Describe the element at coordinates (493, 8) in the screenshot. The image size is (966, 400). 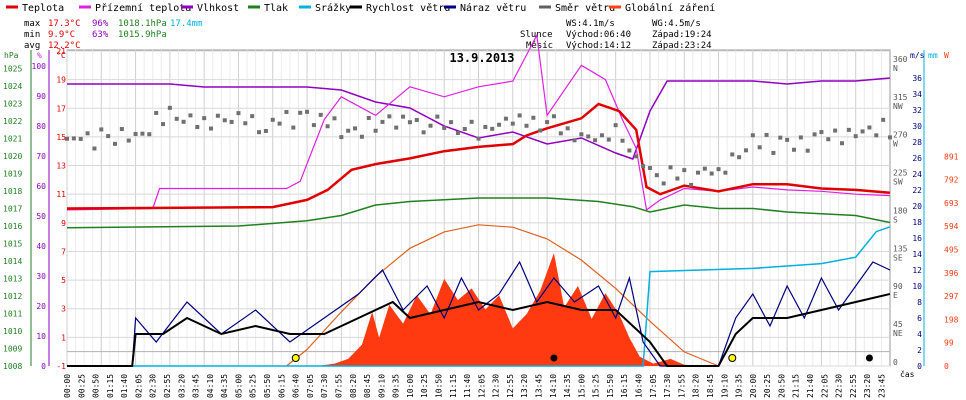
I see `legend-label: Náraz větru` at that location.